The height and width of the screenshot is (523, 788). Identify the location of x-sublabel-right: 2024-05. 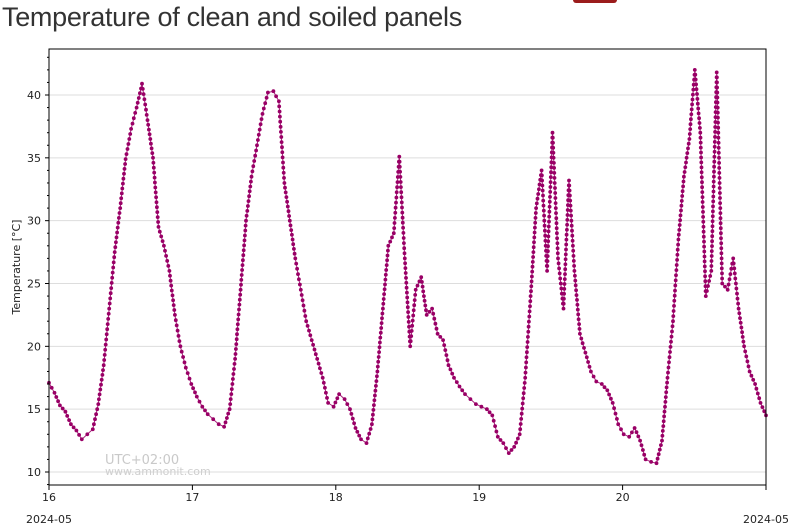
(765, 518).